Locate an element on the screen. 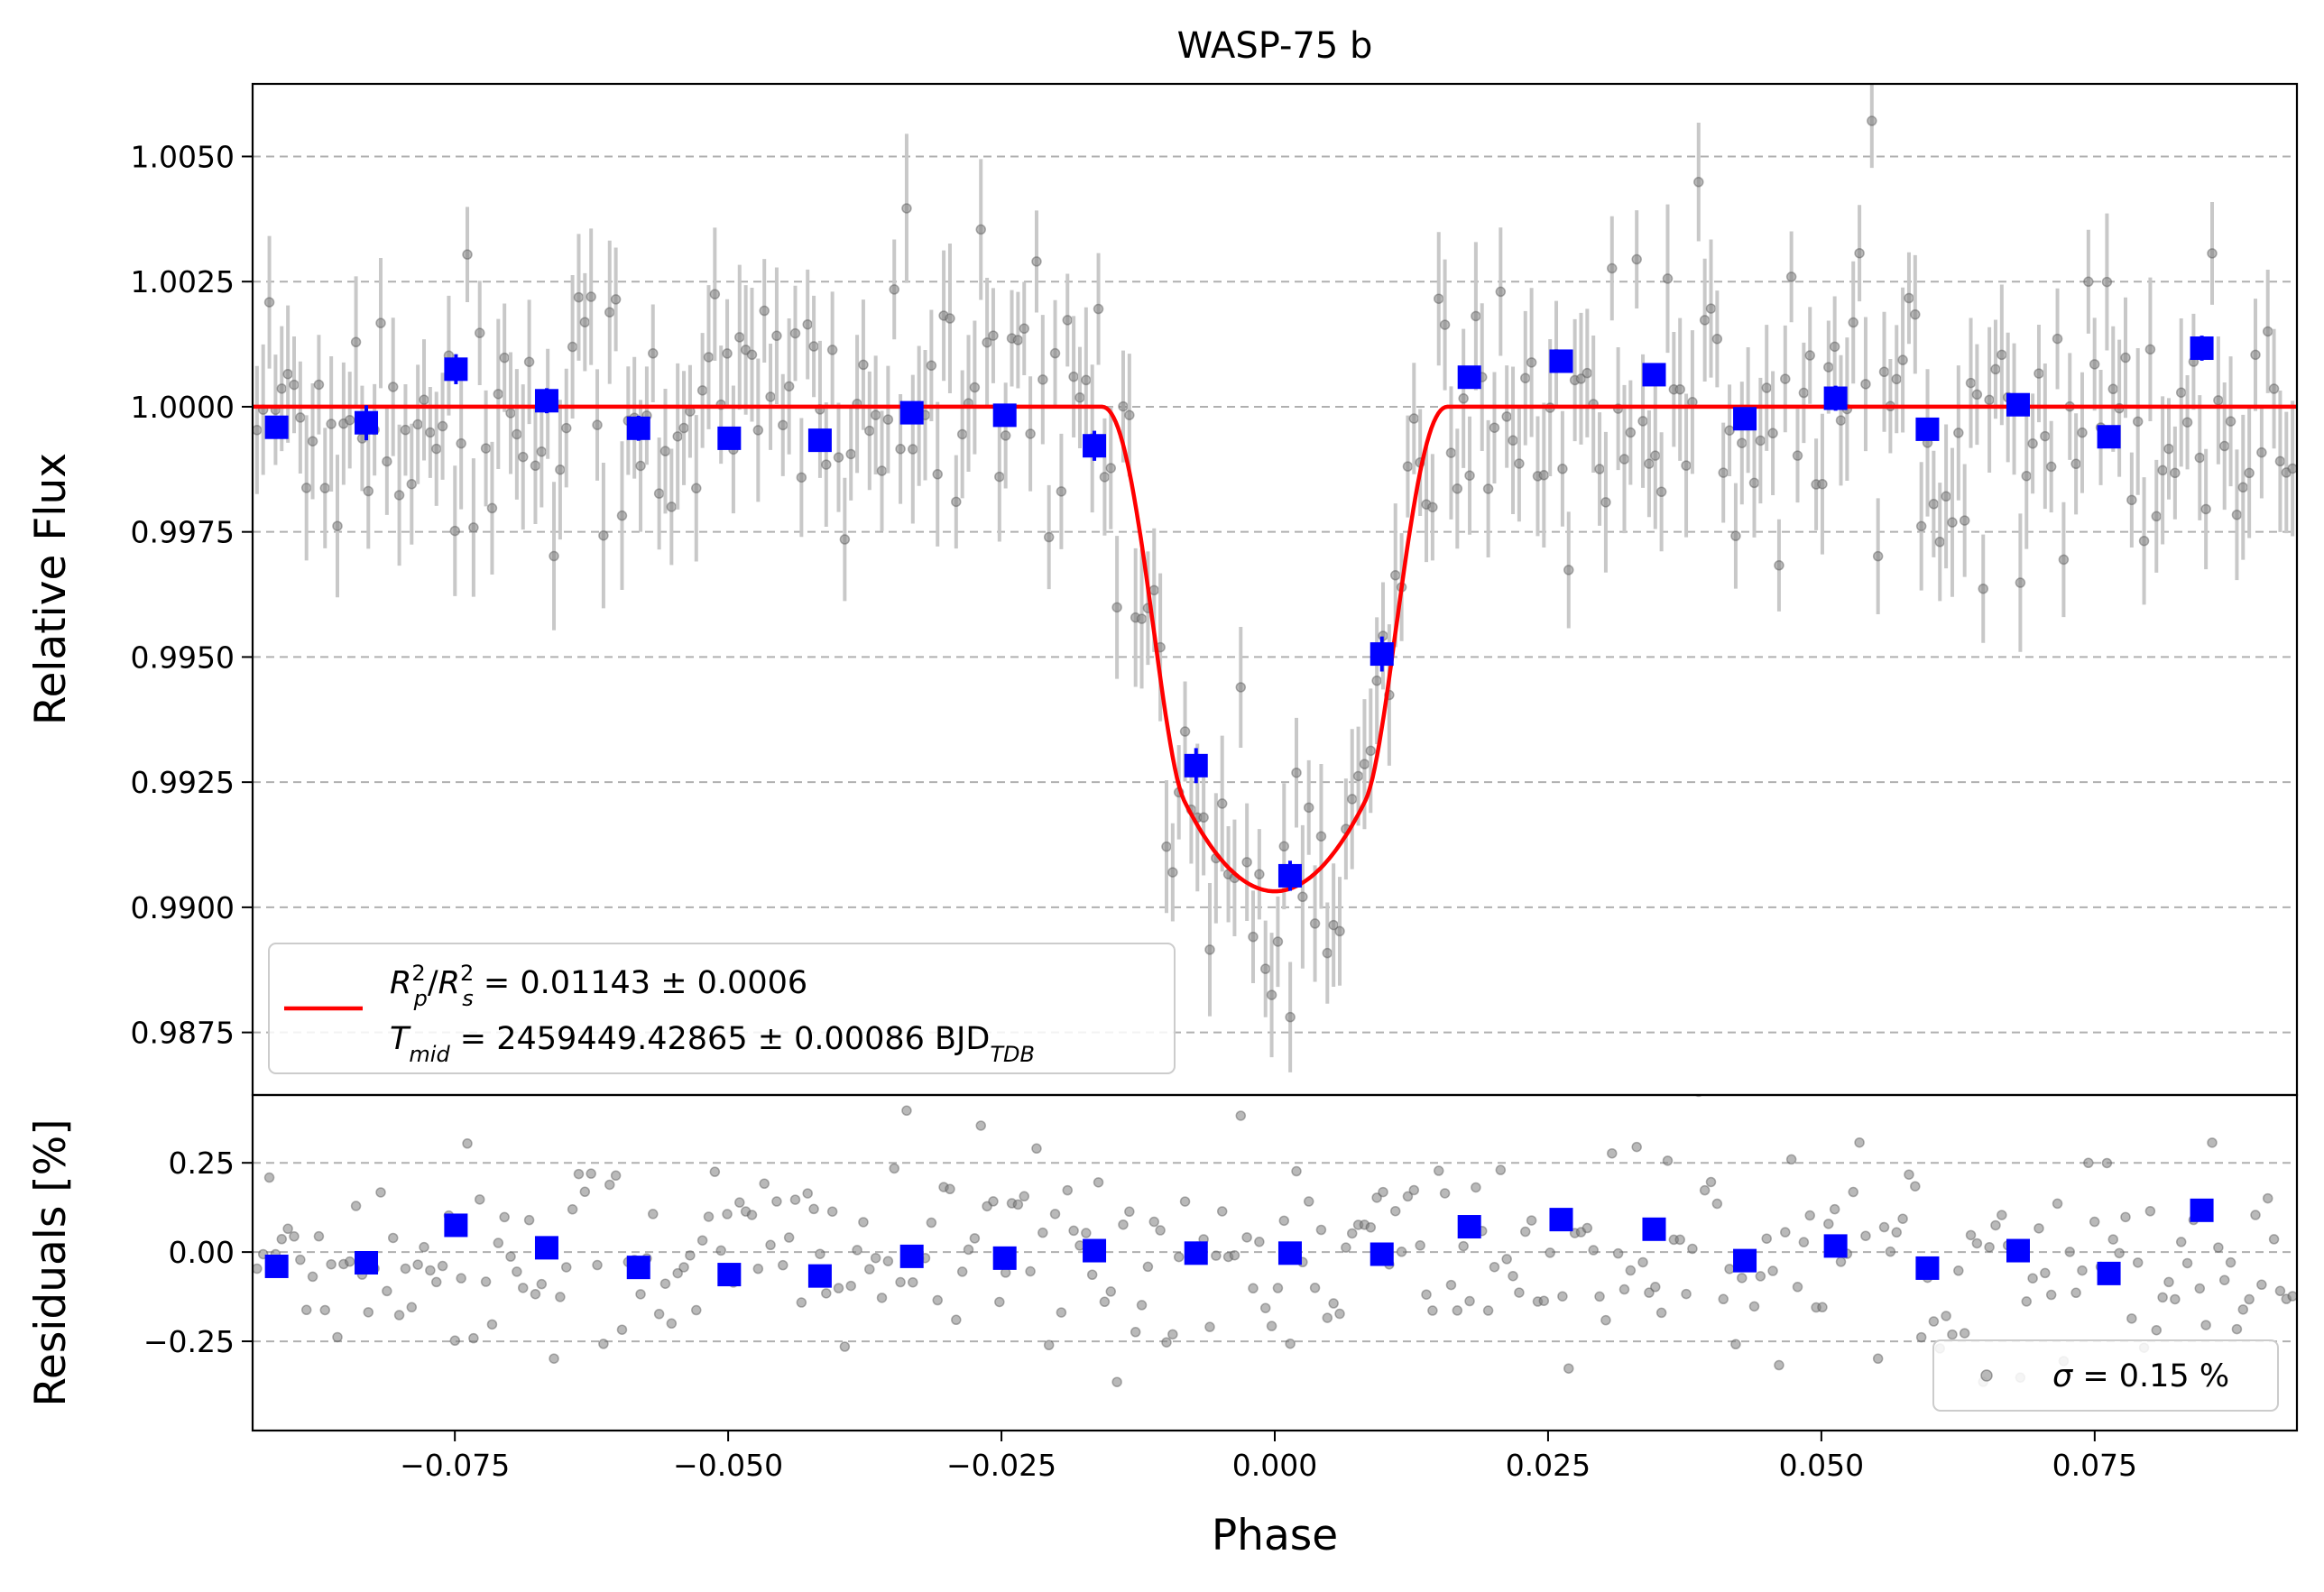  model-legend-box is located at coordinates (722, 1008).